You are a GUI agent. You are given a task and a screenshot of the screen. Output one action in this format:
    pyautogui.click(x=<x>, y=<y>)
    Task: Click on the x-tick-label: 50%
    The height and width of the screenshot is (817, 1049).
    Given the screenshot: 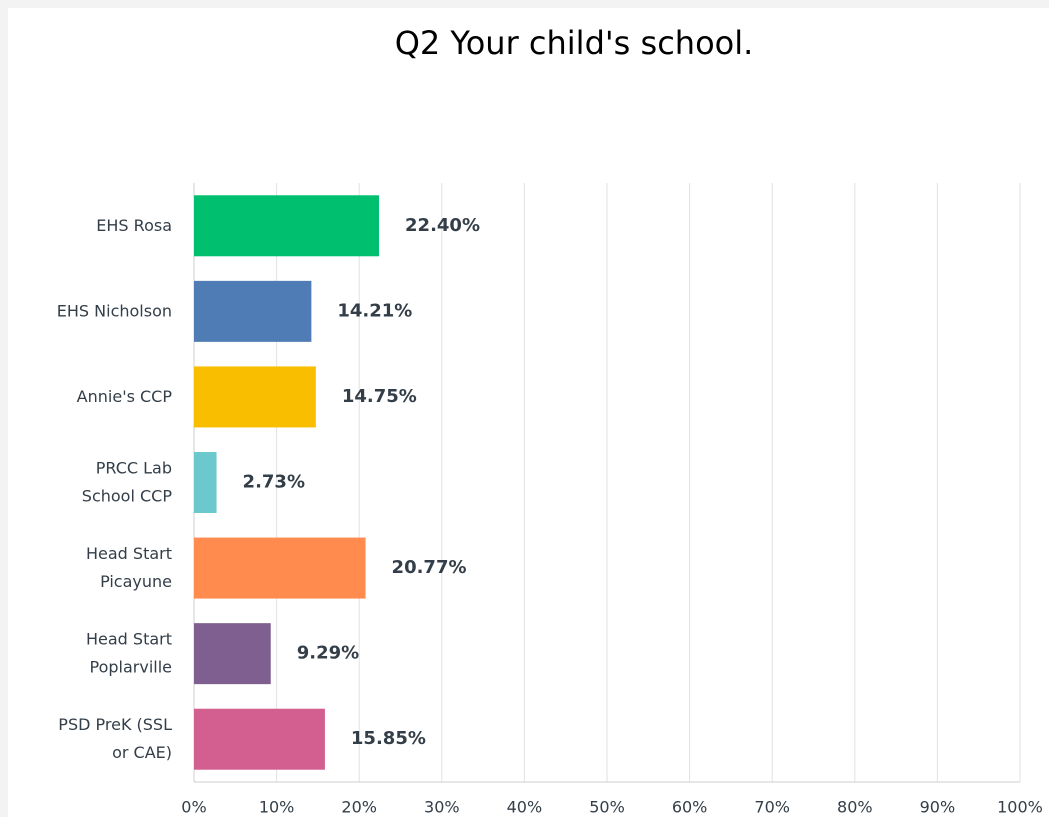 What is the action you would take?
    pyautogui.click(x=607, y=807)
    